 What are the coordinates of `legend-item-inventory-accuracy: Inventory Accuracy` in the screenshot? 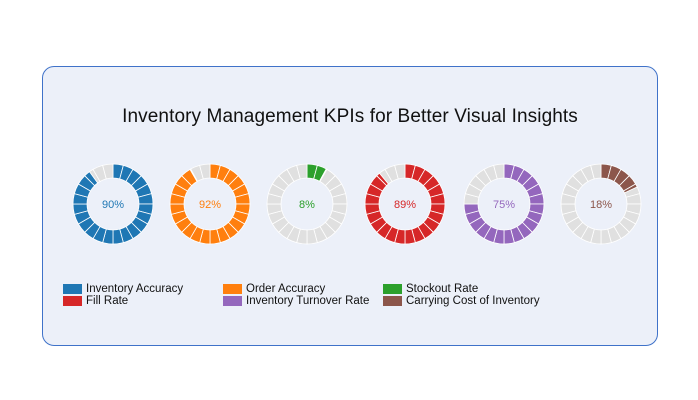 It's located at (123, 289).